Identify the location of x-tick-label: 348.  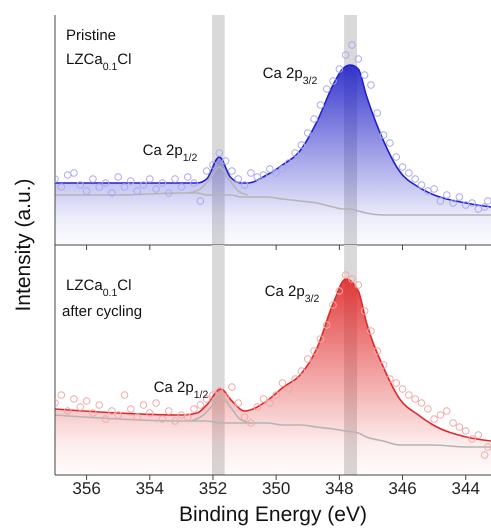
(339, 488).